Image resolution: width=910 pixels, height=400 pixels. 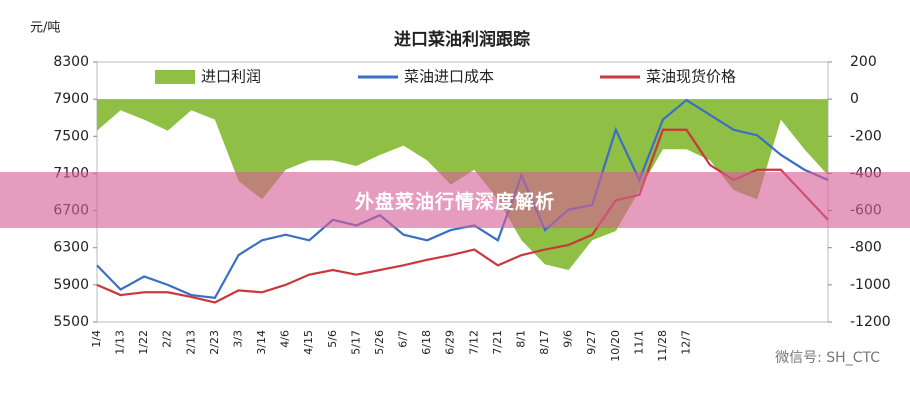 What do you see at coordinates (120, 342) in the screenshot?
I see `x-tick-label: 1/13` at bounding box center [120, 342].